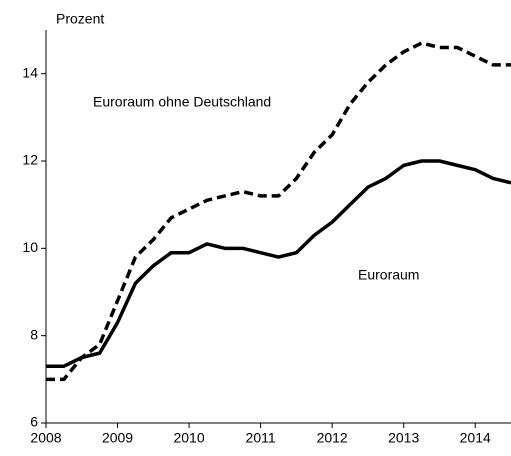  I want to click on y-axis-label: Prozent, so click(80, 19).